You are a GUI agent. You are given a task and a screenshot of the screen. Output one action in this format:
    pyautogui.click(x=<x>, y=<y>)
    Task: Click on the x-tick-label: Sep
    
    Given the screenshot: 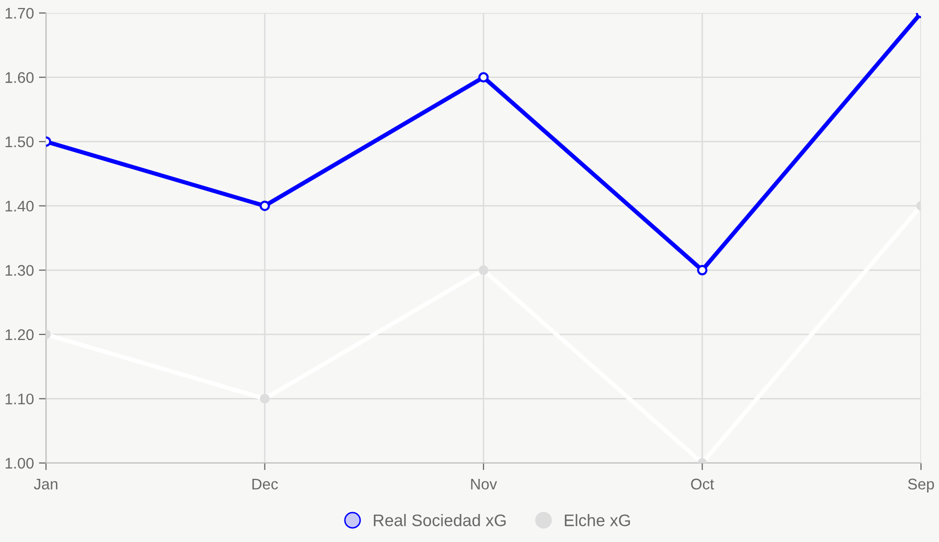 What is the action you would take?
    pyautogui.click(x=921, y=485)
    